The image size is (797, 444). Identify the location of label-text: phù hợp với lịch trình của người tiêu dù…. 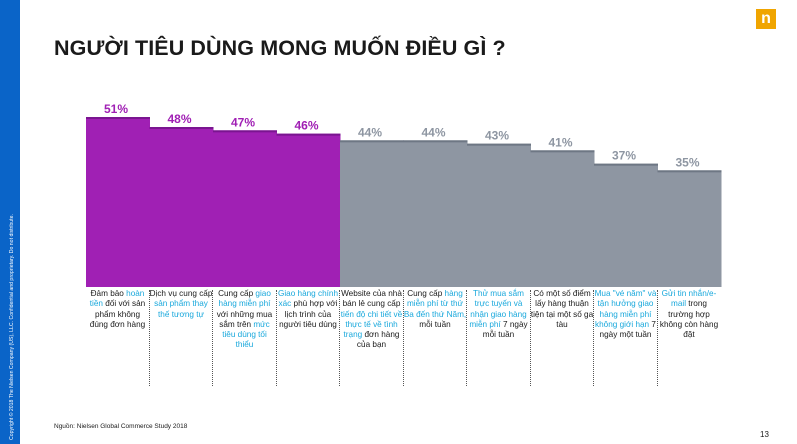
(308, 314).